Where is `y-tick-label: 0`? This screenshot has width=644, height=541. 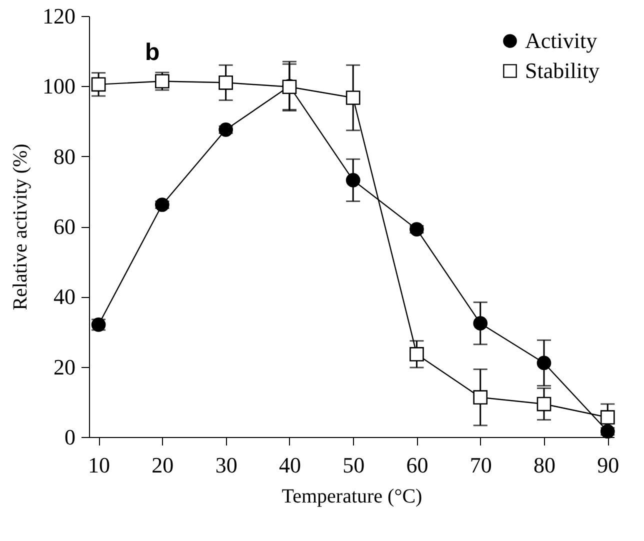
y-tick-label: 0 is located at coordinates (70, 437).